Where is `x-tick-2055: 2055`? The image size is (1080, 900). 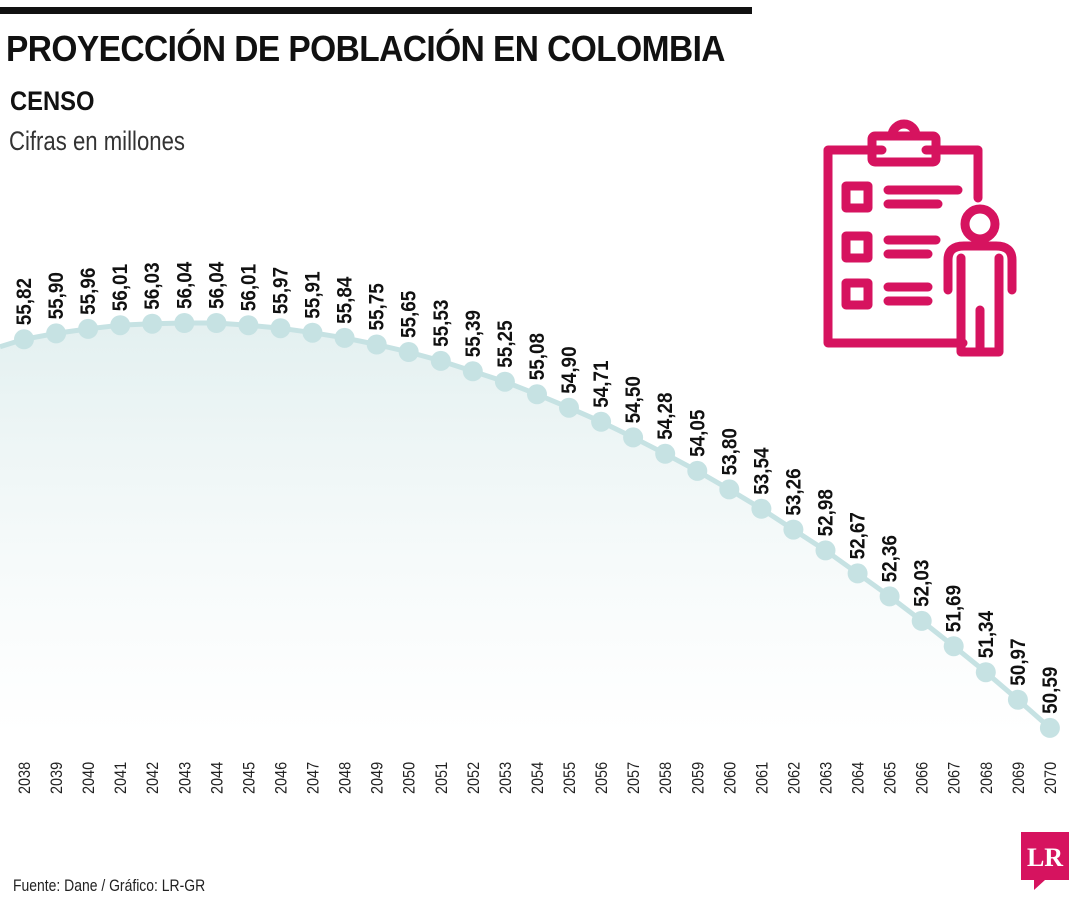
x-tick-2055: 2055 is located at coordinates (570, 778).